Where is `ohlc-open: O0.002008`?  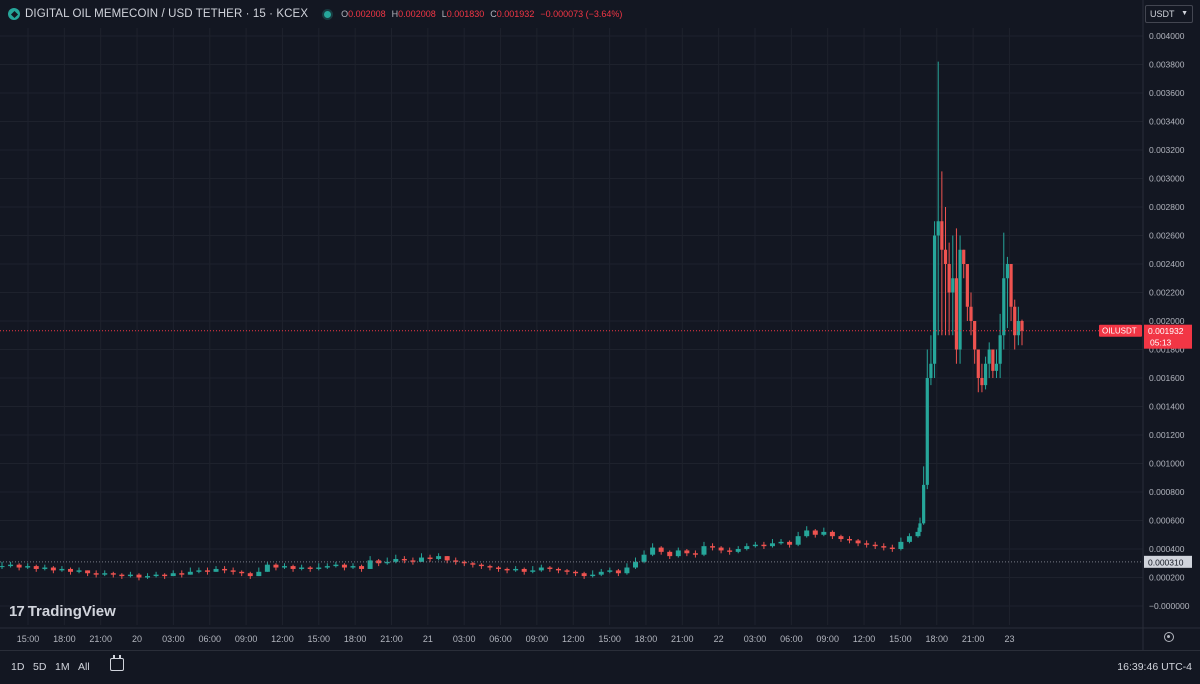
ohlc-open: O0.002008 is located at coordinates (363, 14).